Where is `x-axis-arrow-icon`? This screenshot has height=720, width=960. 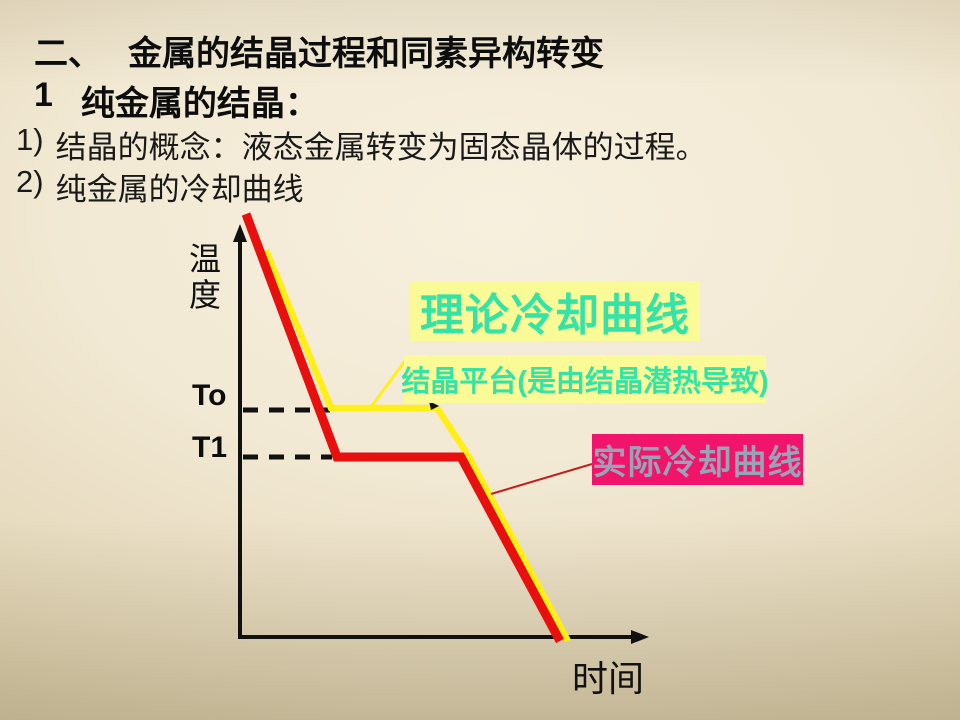
x-axis-arrow-icon is located at coordinates (640, 637).